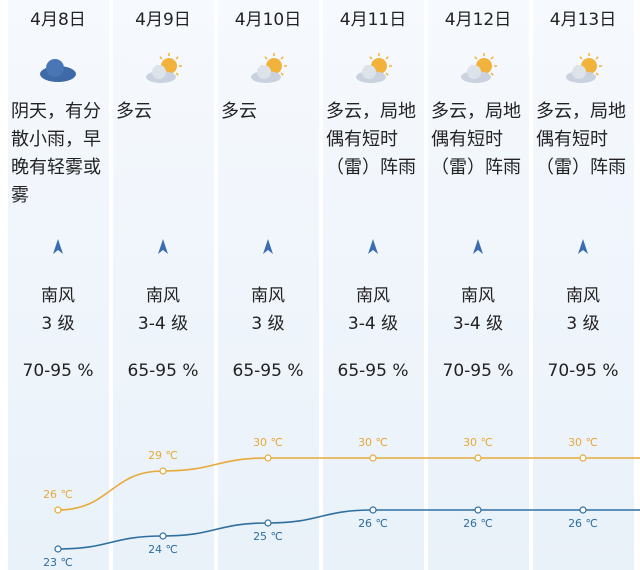 The height and width of the screenshot is (570, 640). Describe the element at coordinates (478, 20) in the screenshot. I see `date: 4月12日` at that location.